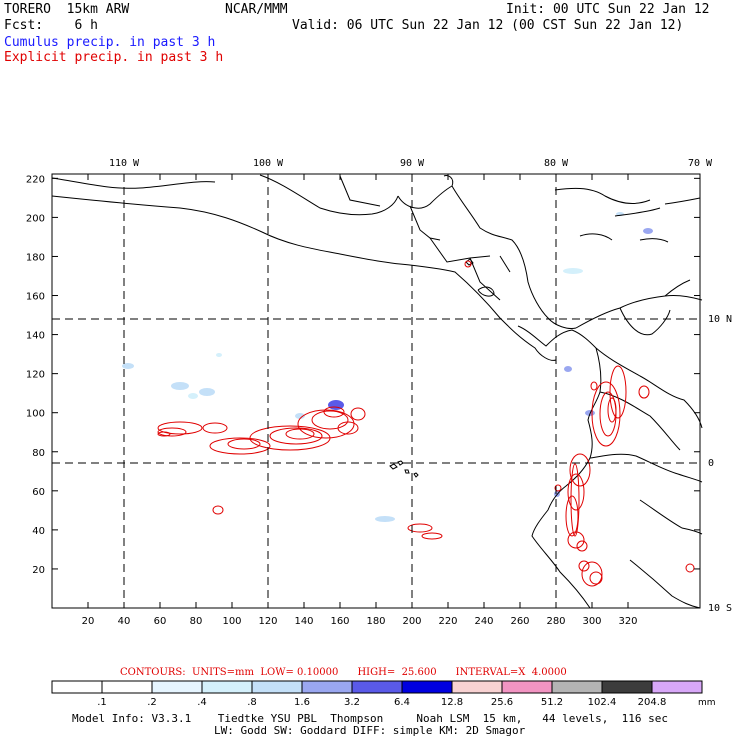  I want to click on init-time: Init: 00 UTC Sun 22 Jan 12, so click(608, 9).